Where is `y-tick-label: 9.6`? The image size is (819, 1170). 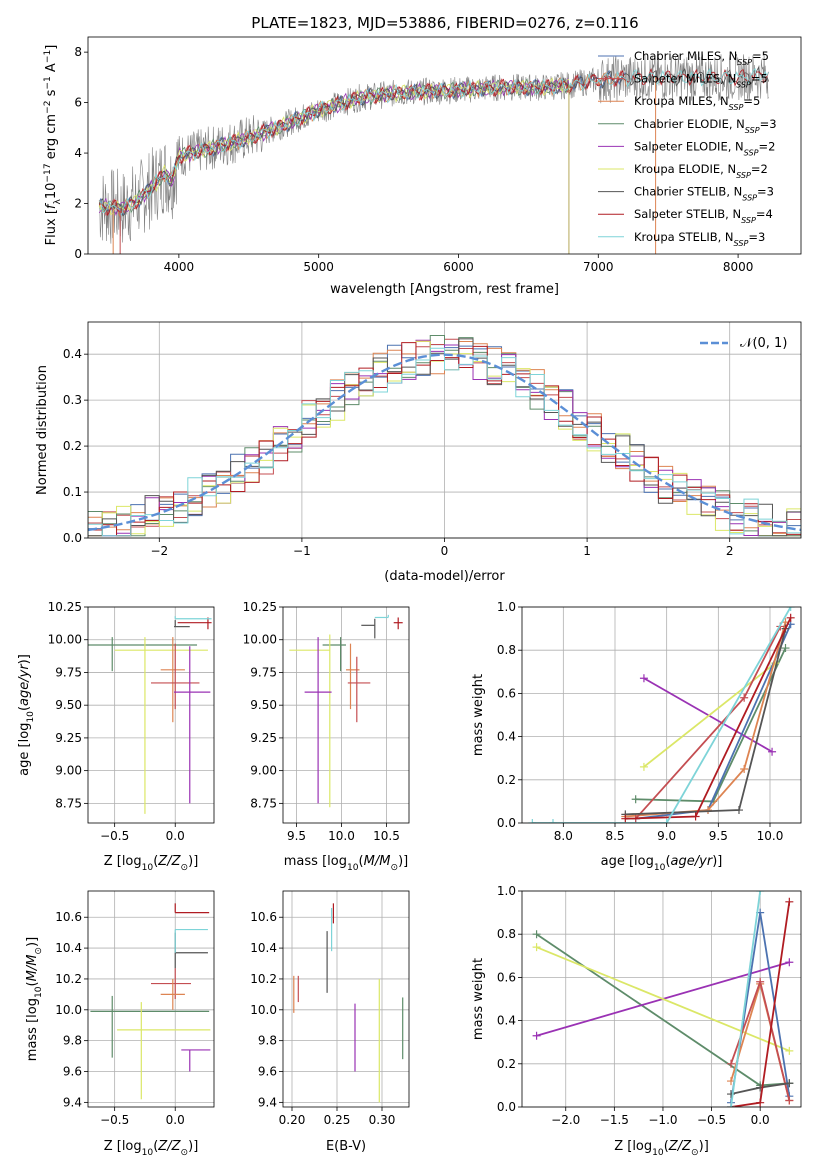 y-tick-label: 9.6 is located at coordinates (267, 1072).